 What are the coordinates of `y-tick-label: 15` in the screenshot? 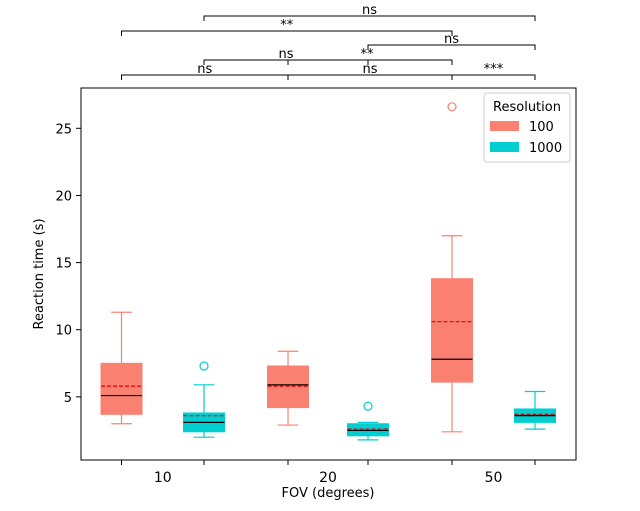 It's located at (63, 264).